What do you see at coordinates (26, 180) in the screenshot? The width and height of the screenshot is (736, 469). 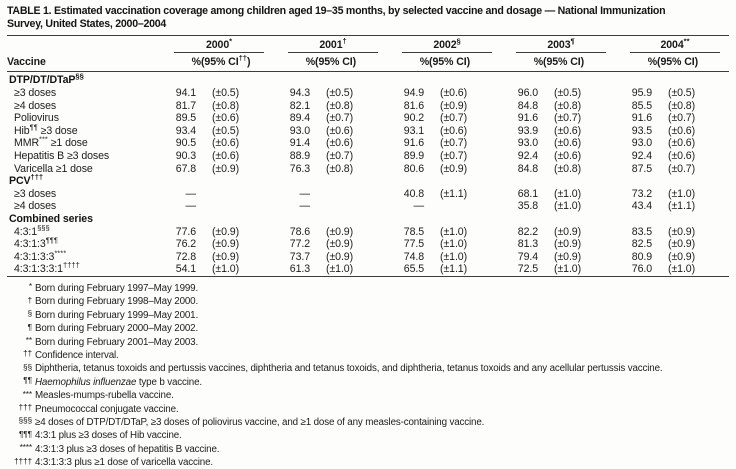 I see `section-header: PCV†††` at bounding box center [26, 180].